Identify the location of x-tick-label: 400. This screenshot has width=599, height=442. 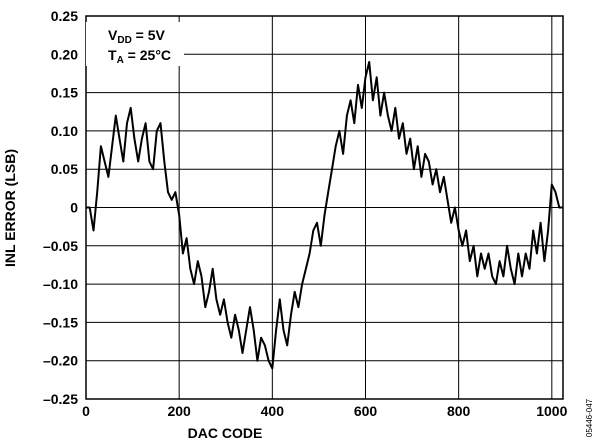
(273, 411).